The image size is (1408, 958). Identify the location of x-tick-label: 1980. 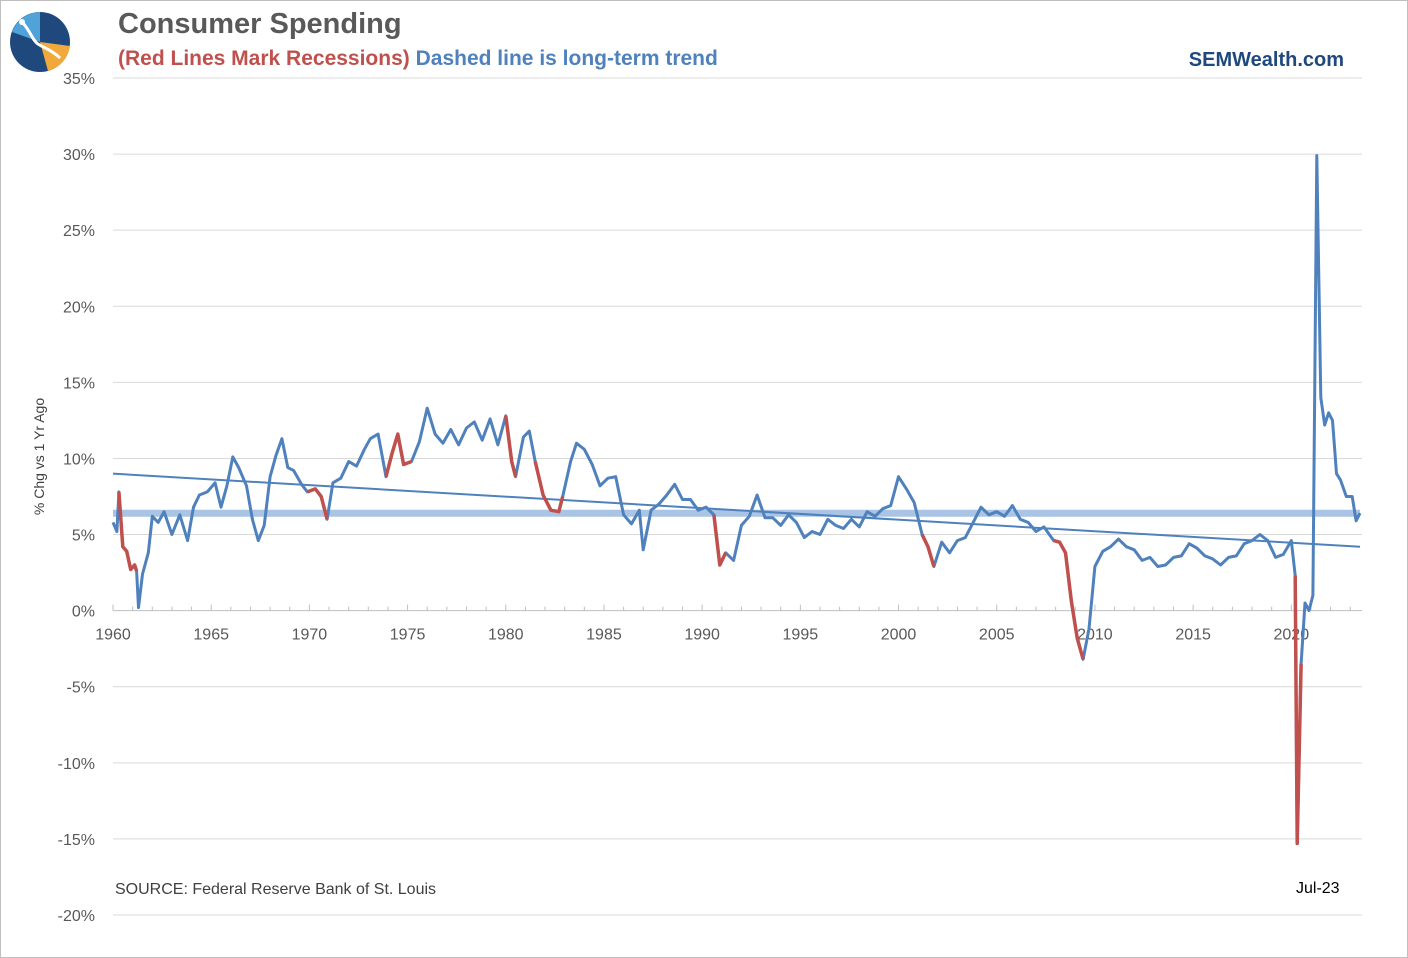
(506, 635).